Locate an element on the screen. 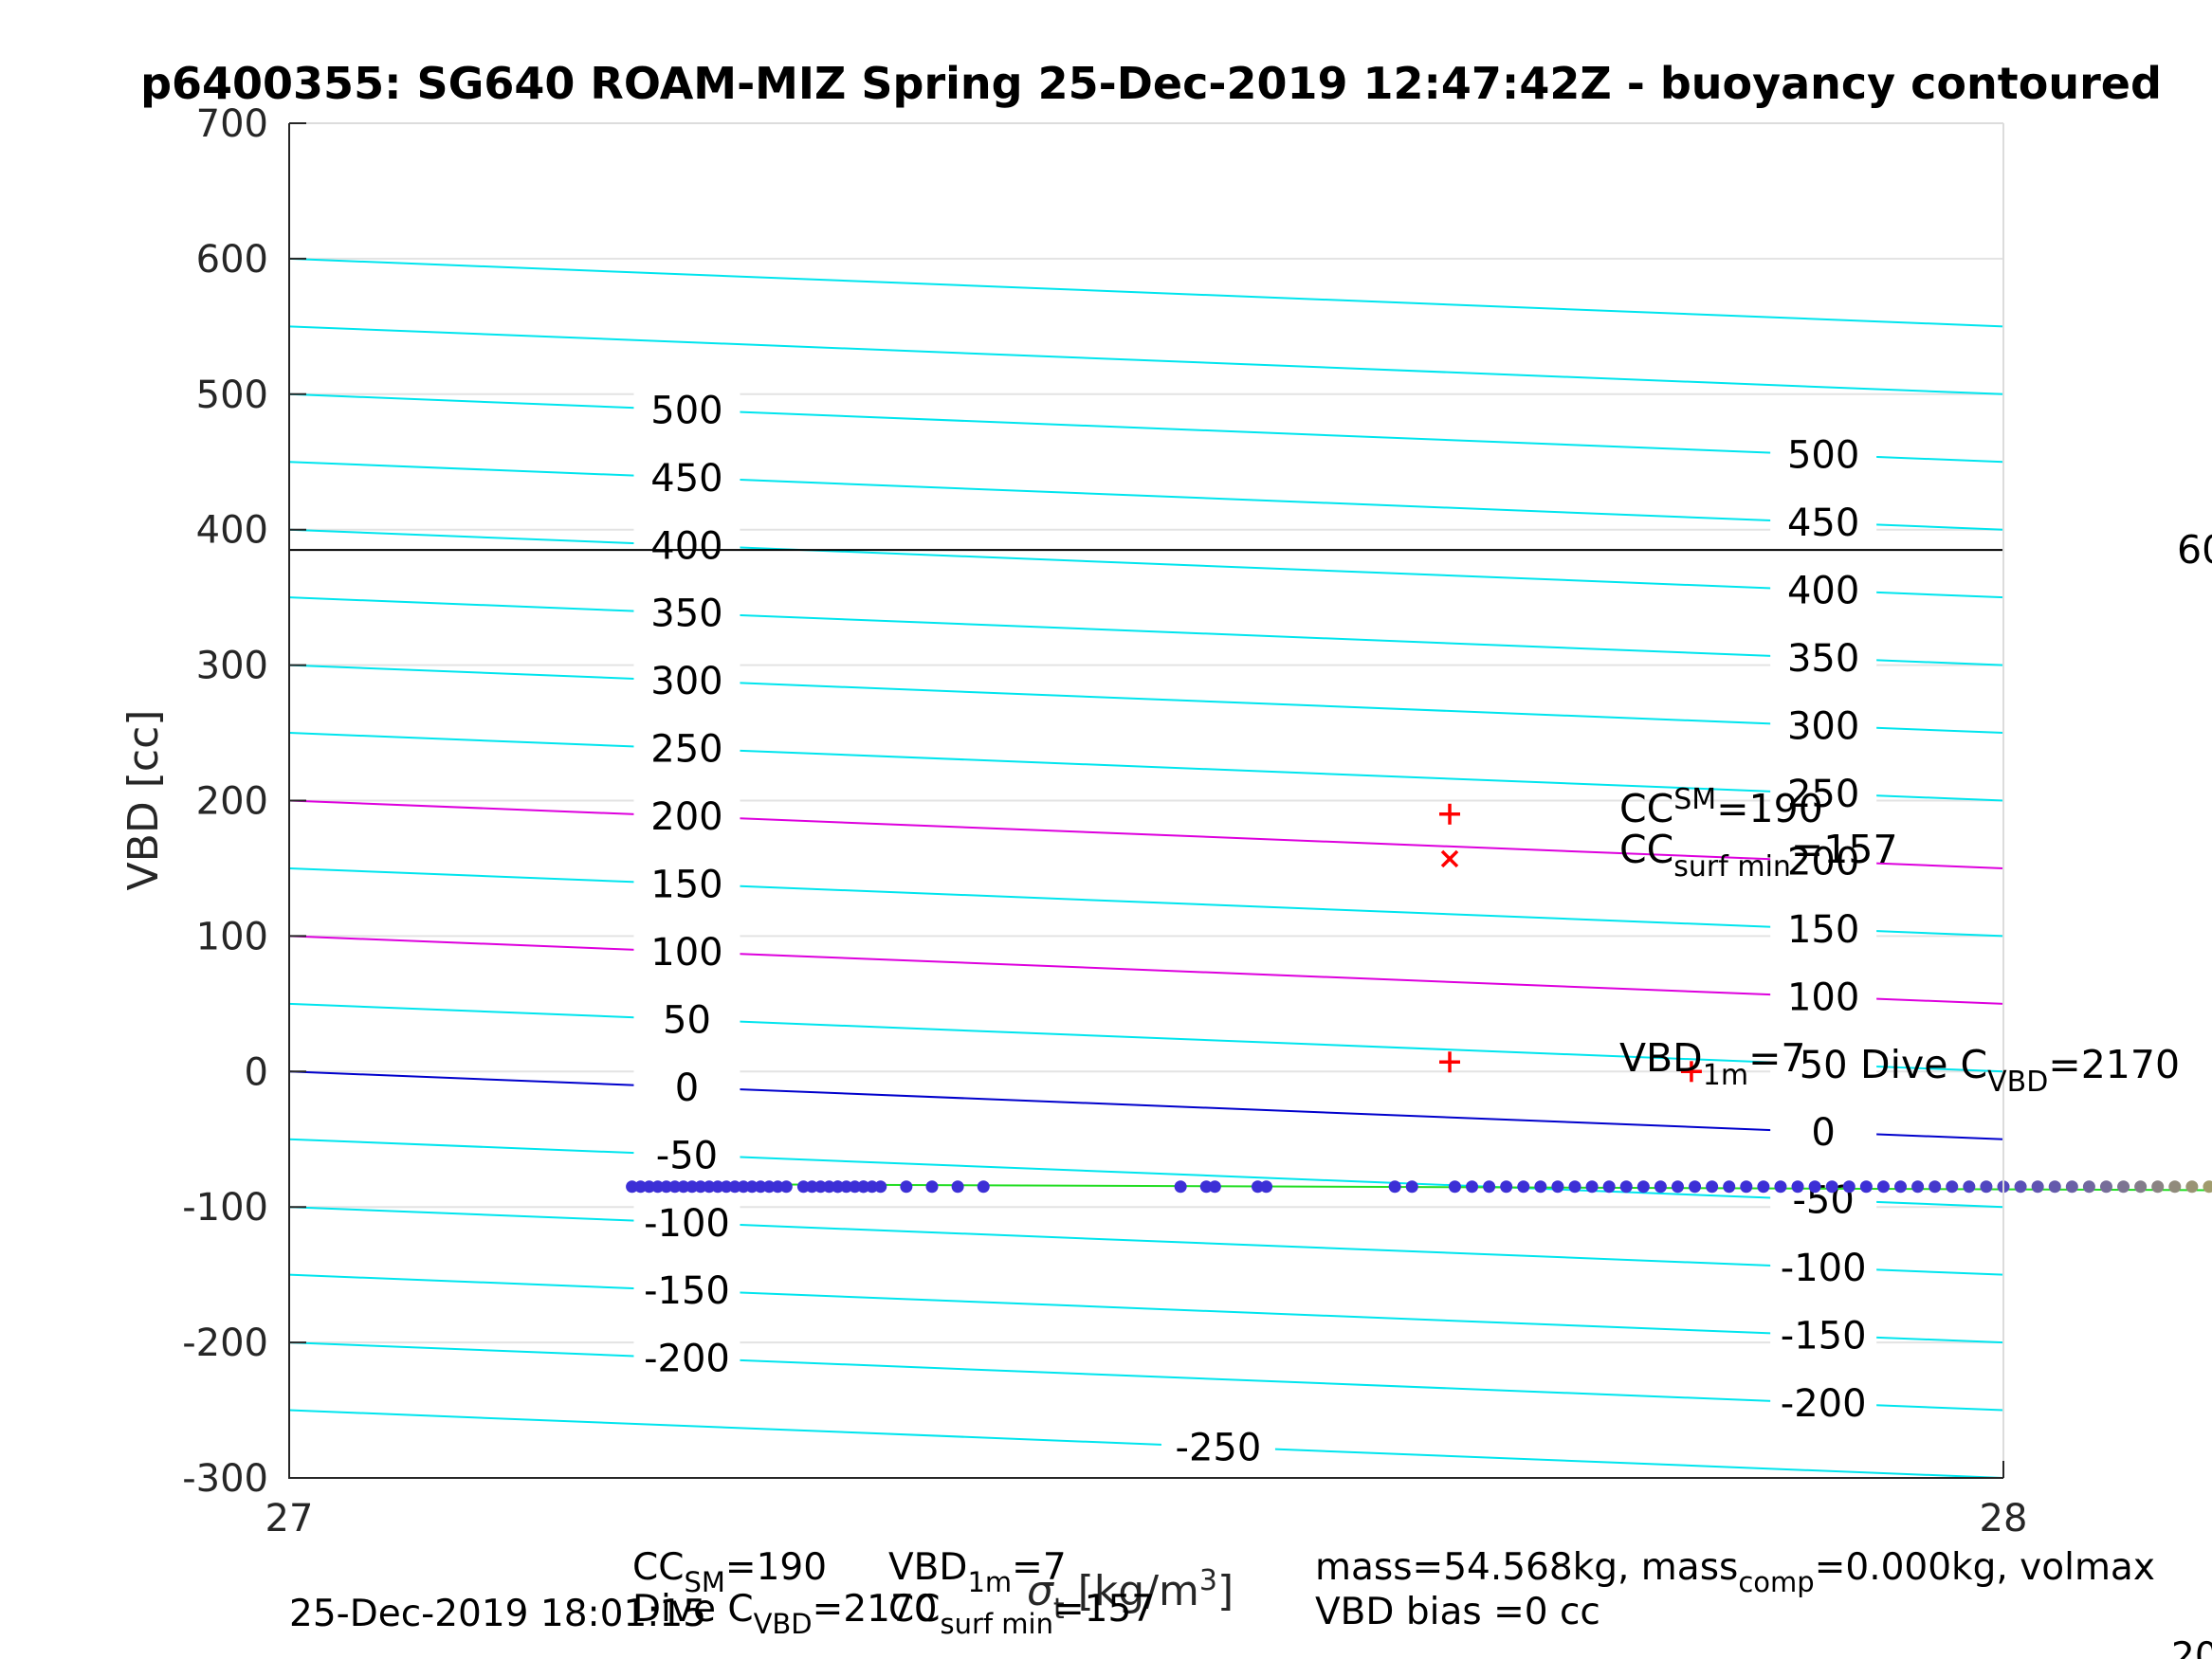  footer-vbd-bias: VBD bias =0 cc is located at coordinates (1457, 1612).